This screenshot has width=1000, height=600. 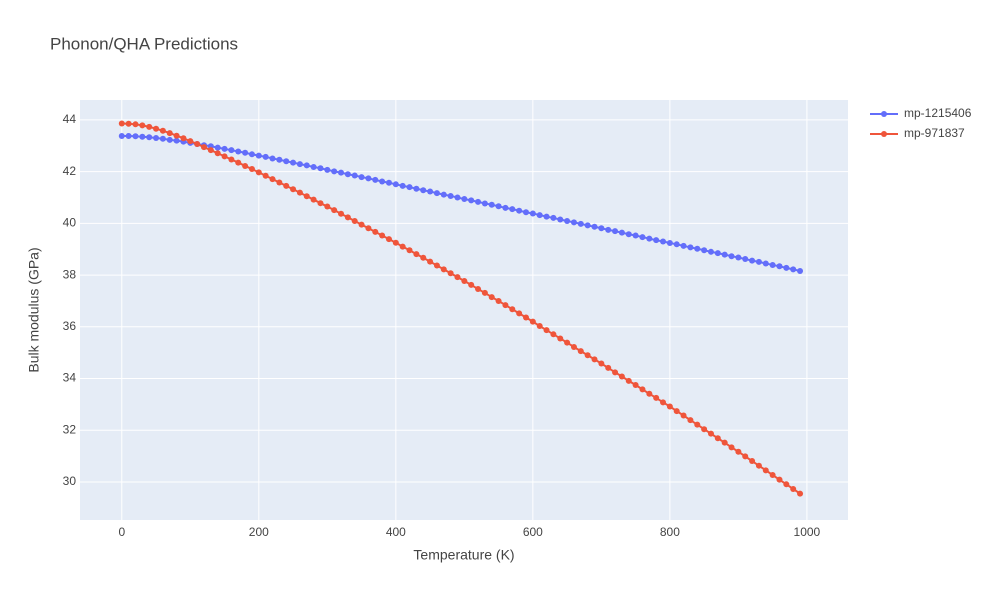 What do you see at coordinates (70, 326) in the screenshot?
I see `y-tick-label: 36` at bounding box center [70, 326].